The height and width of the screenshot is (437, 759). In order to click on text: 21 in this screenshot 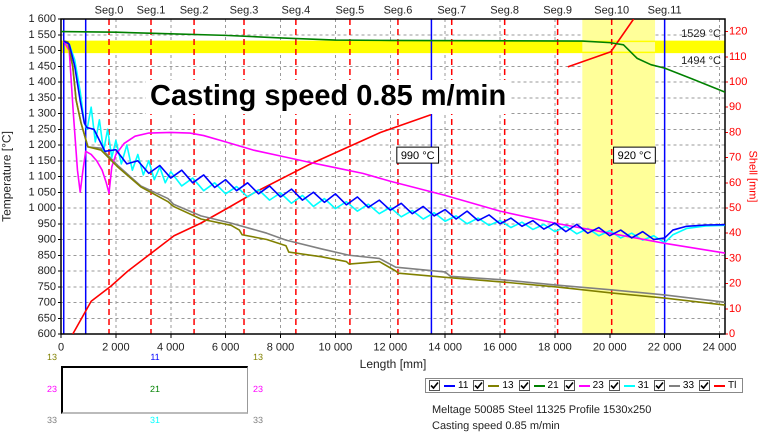, I will do `click(155, 389)`.